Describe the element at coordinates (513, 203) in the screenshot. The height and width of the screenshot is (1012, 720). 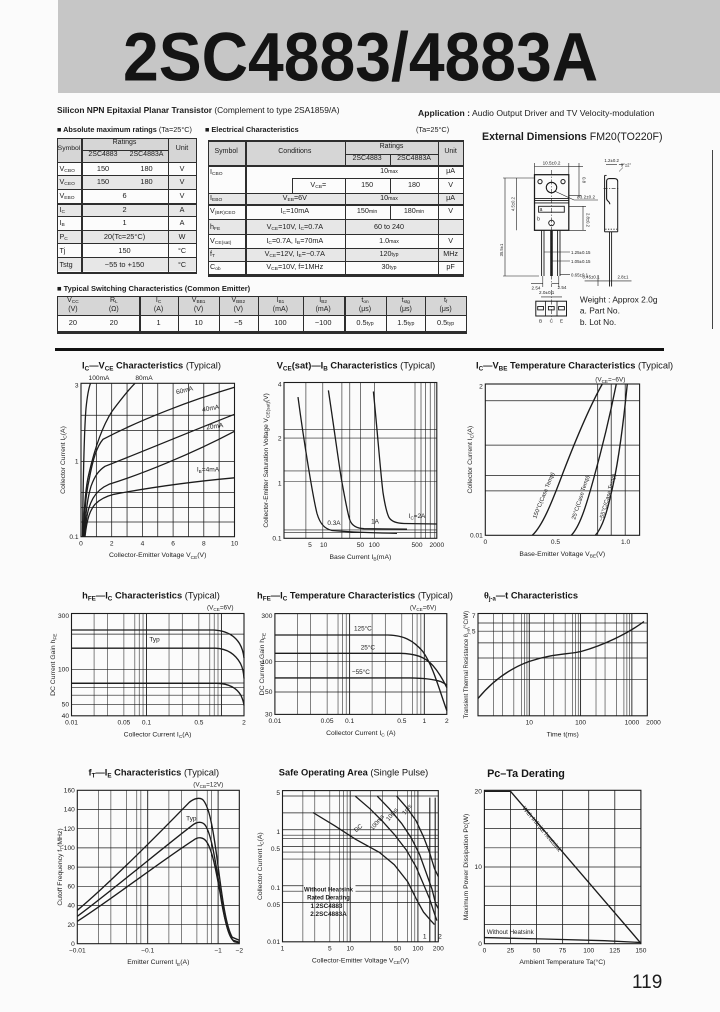
I see `svg-text: 4.5±0.2` at that location.